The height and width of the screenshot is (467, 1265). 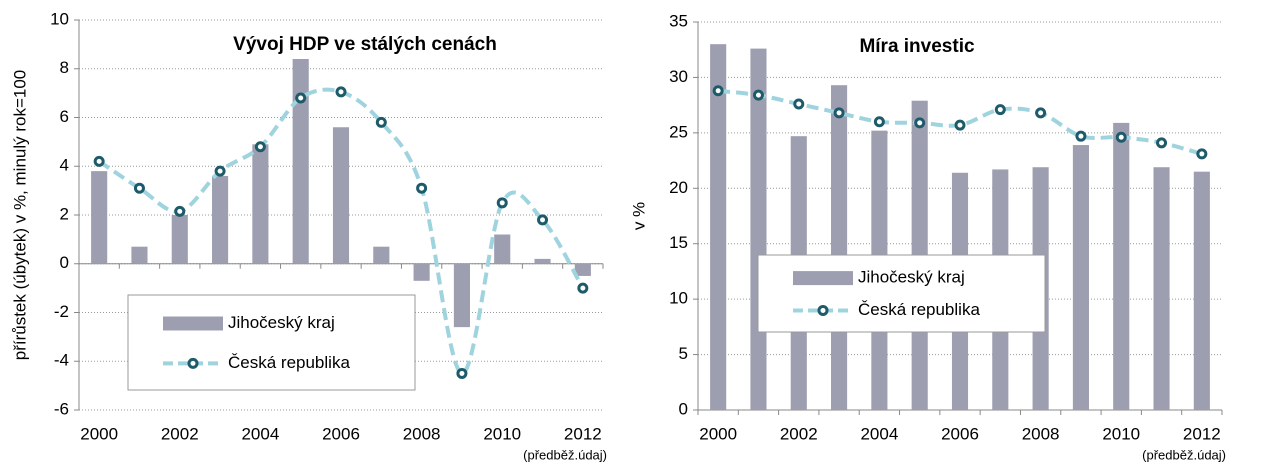 What do you see at coordinates (61, 311) in the screenshot?
I see `y-tick-label: -2` at bounding box center [61, 311].